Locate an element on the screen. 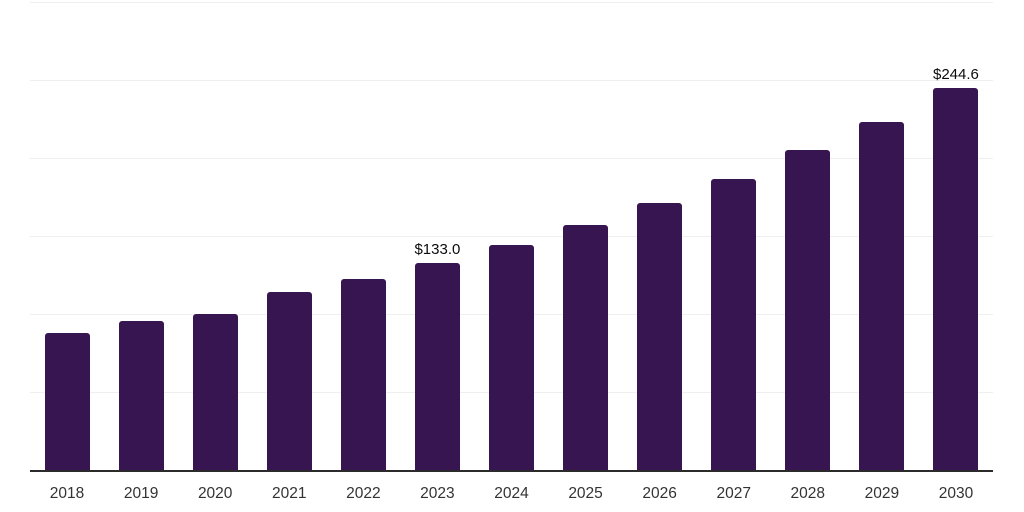 The image size is (1024, 512). bar-2021 is located at coordinates (289, 380).